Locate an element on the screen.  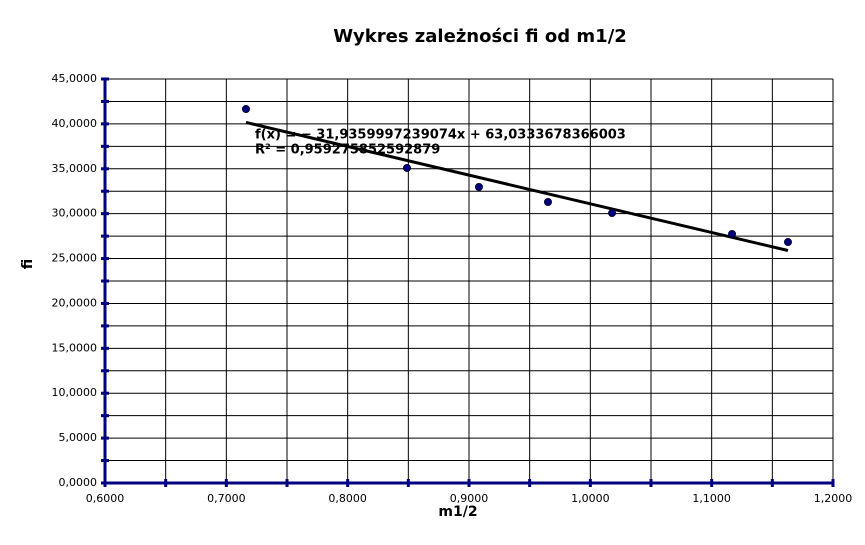
x-tick-label: 1,0000 is located at coordinates (590, 498).